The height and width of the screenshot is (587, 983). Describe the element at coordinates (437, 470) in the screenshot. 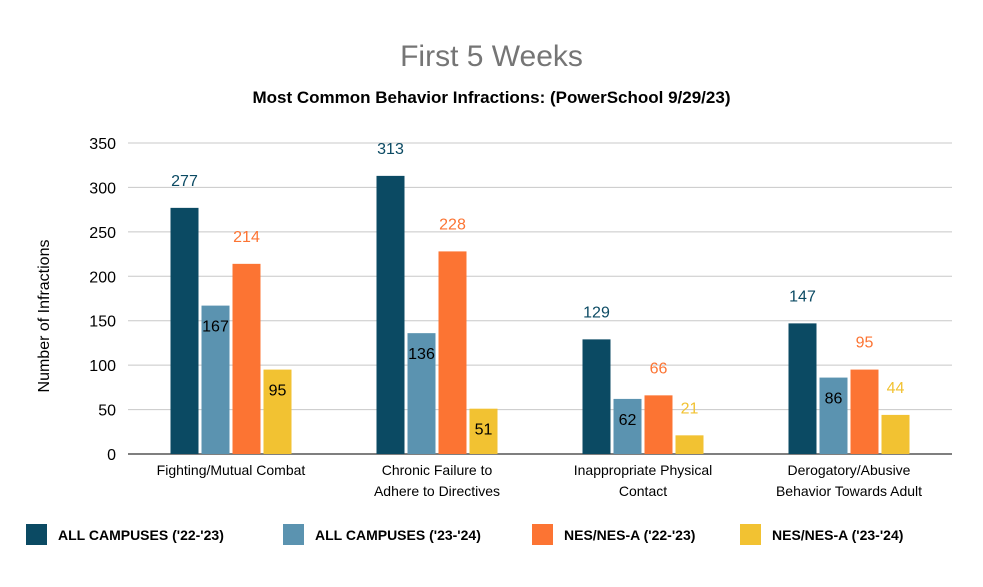

I see `x-category-label: Chronic Failure to` at that location.